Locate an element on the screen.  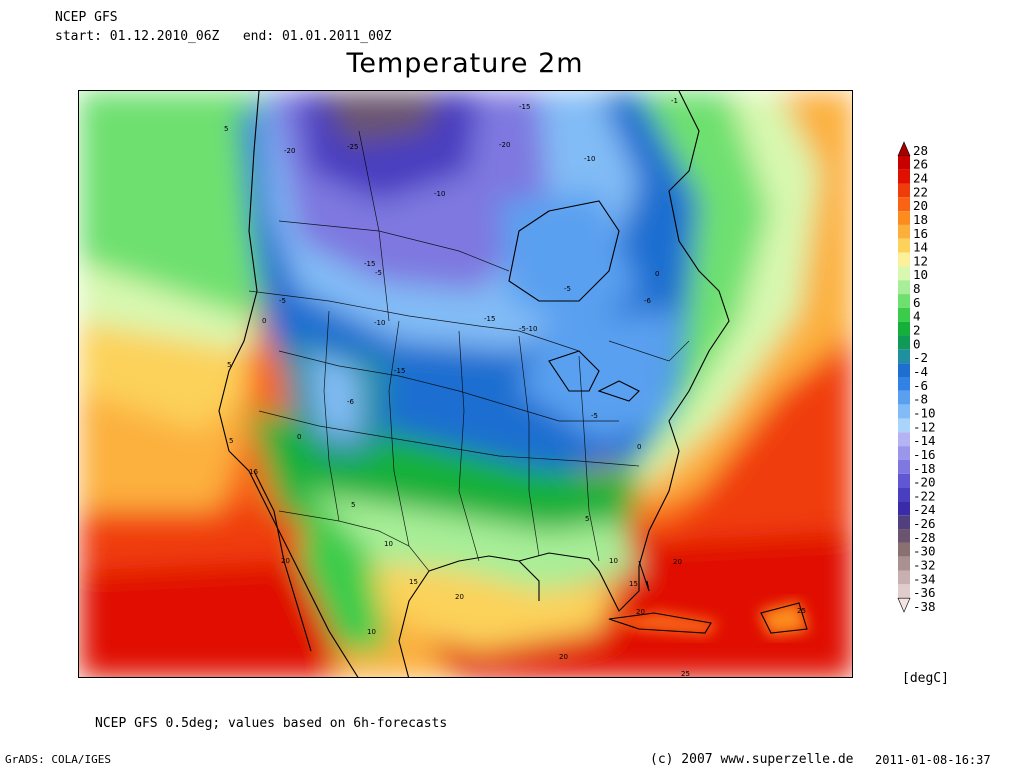
colorbar-tick-label: 16 is located at coordinates (920, 233).